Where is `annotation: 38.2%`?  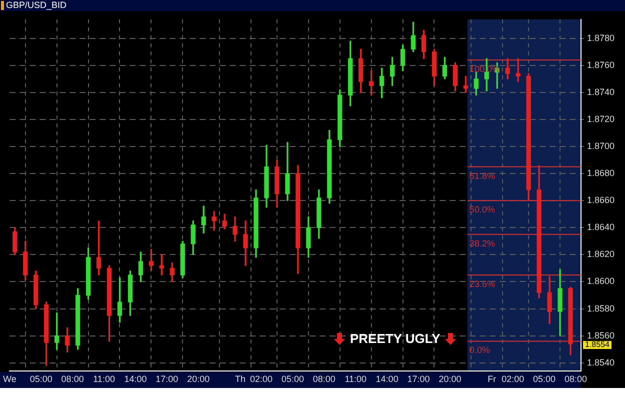 annotation: 38.2% is located at coordinates (482, 243).